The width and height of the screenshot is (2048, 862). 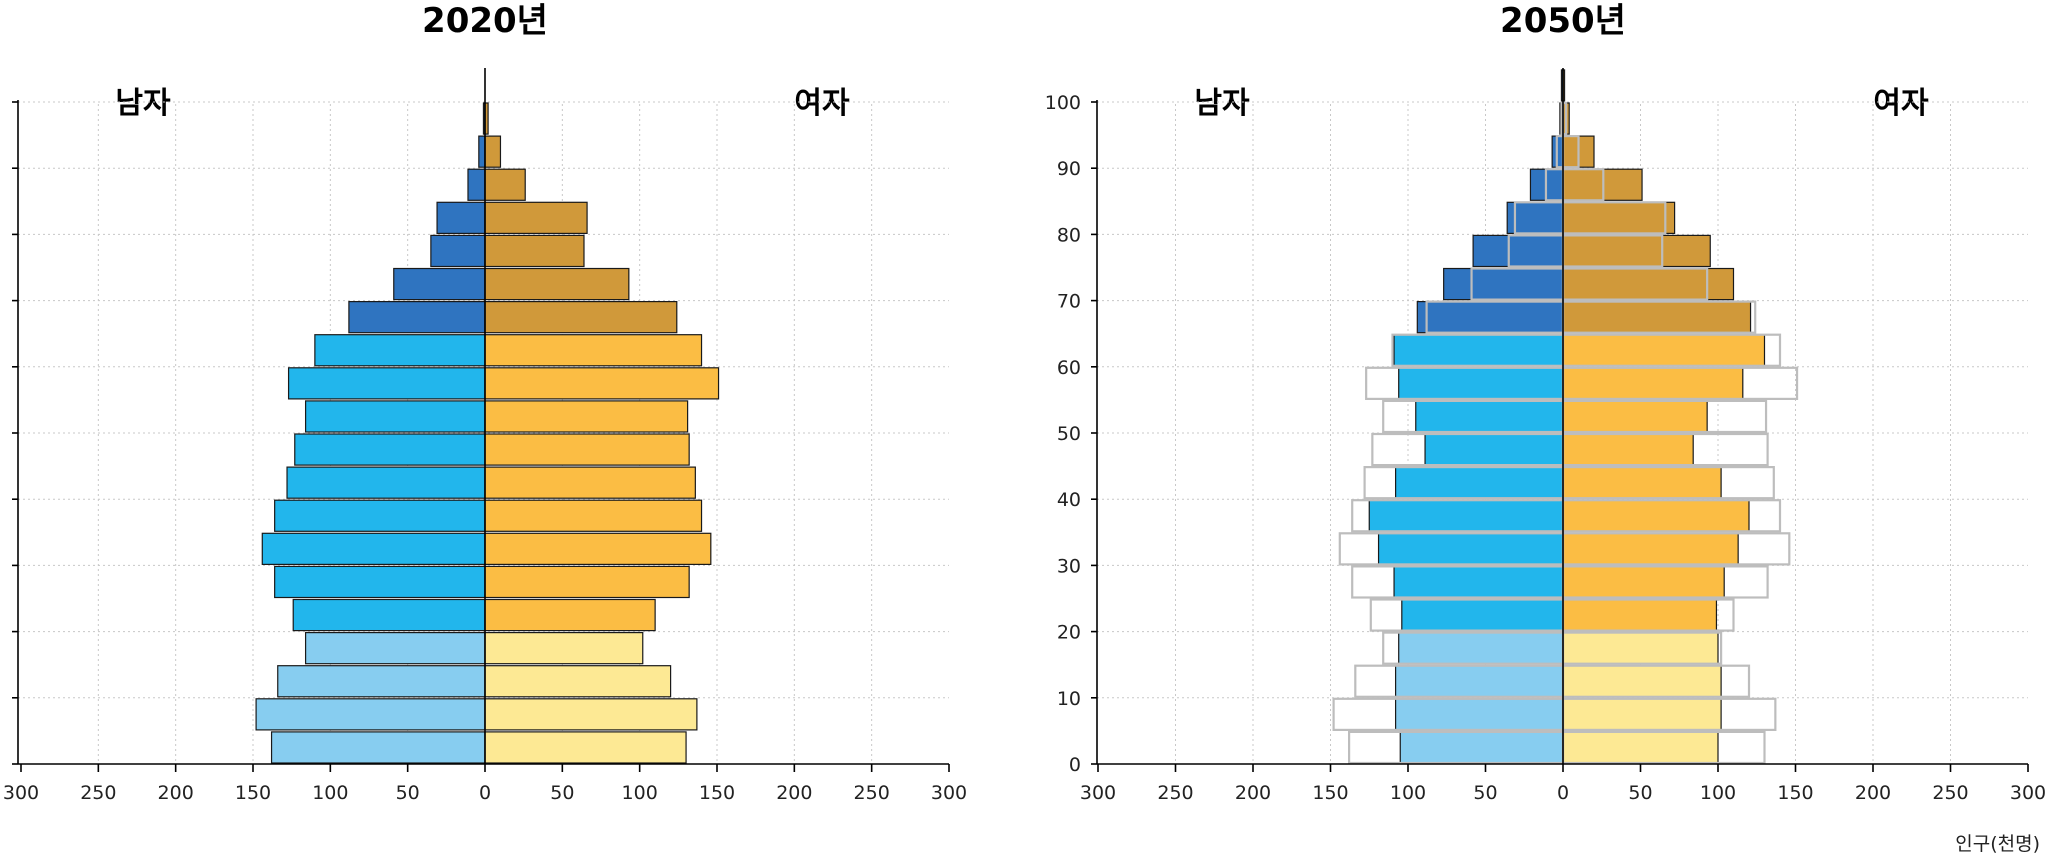 What do you see at coordinates (1069, 566) in the screenshot?
I see `y-tick-label: 30` at bounding box center [1069, 566].